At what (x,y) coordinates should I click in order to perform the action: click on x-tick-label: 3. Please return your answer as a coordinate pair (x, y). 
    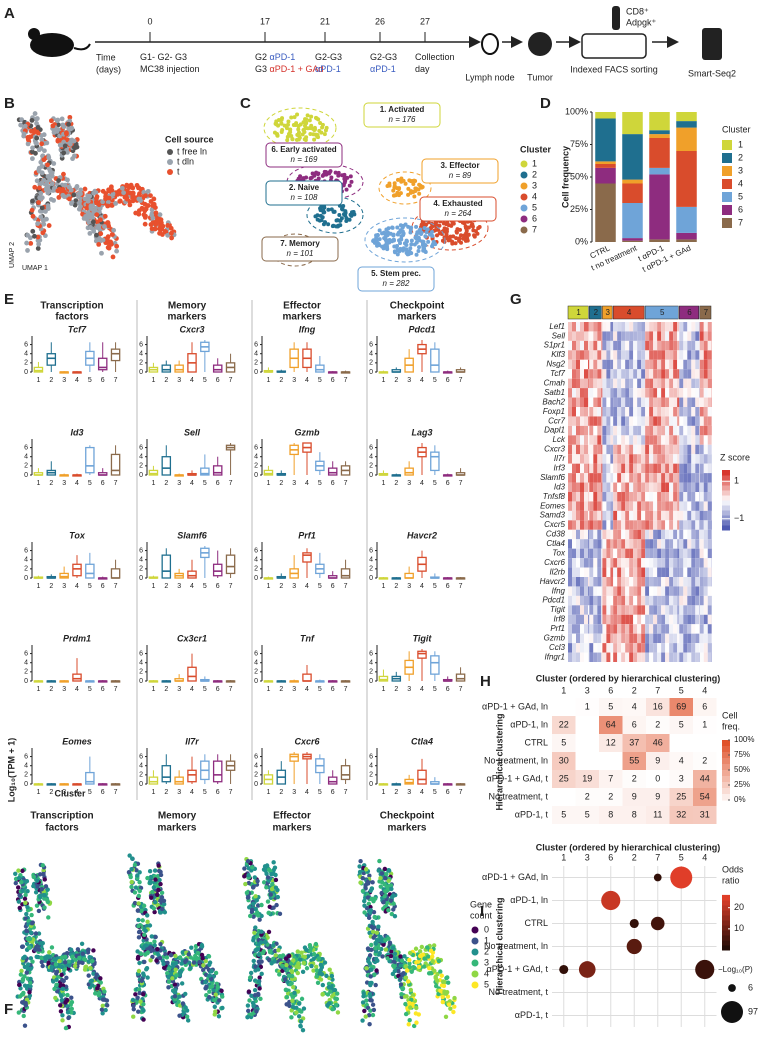
    Looking at the image, I should click on (409, 689).